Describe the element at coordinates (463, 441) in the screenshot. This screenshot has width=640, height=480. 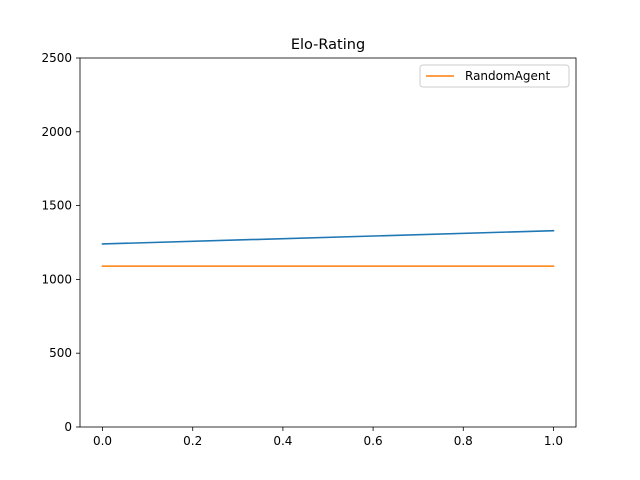
I see `x-tick-label: 0.8` at that location.